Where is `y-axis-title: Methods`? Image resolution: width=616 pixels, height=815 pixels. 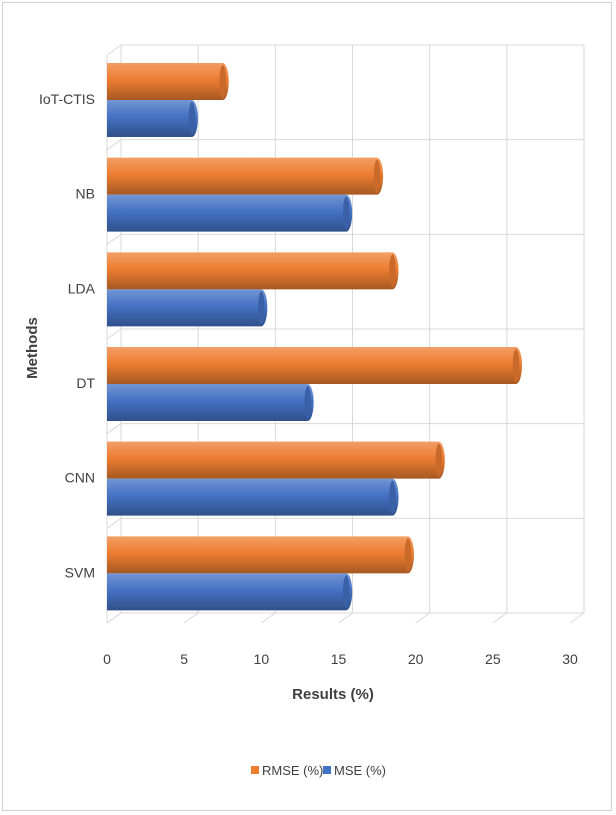
y-axis-title: Methods is located at coordinates (32, 348).